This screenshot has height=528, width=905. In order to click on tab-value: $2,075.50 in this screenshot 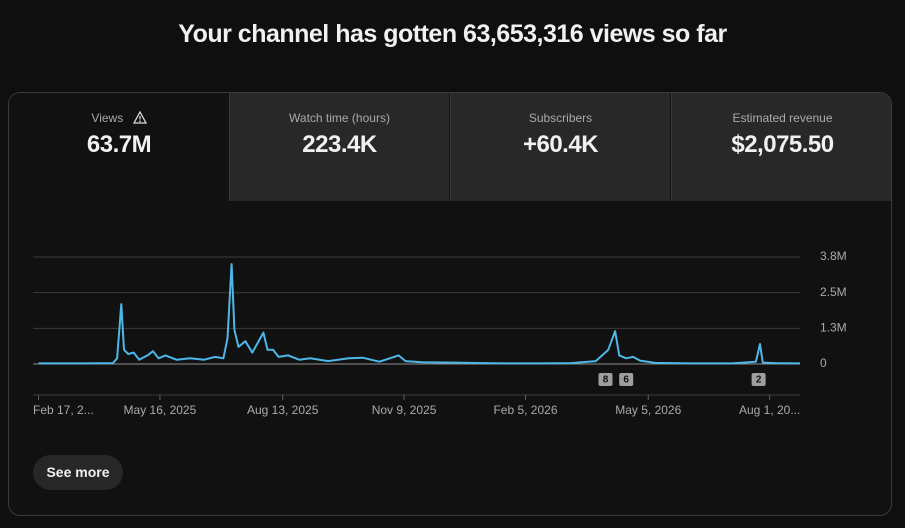, I will do `click(782, 144)`.